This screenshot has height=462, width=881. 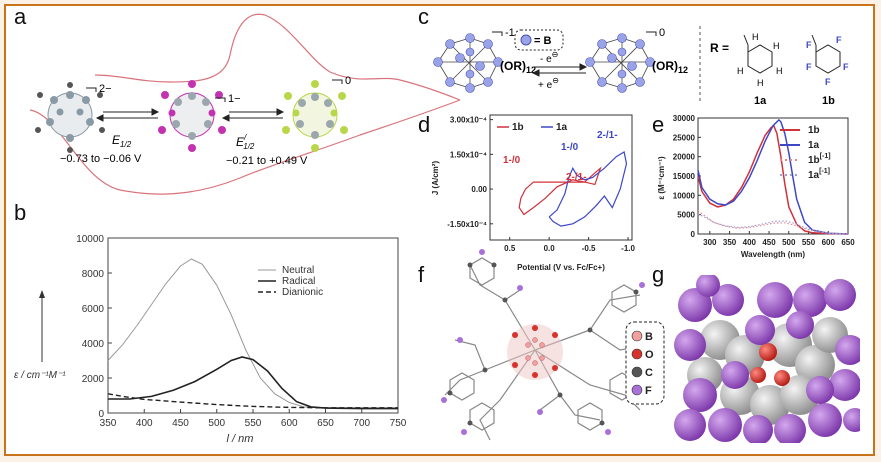 I want to click on chart-d-ytick-label: 1.50x10⁻⁴, so click(x=468, y=154).